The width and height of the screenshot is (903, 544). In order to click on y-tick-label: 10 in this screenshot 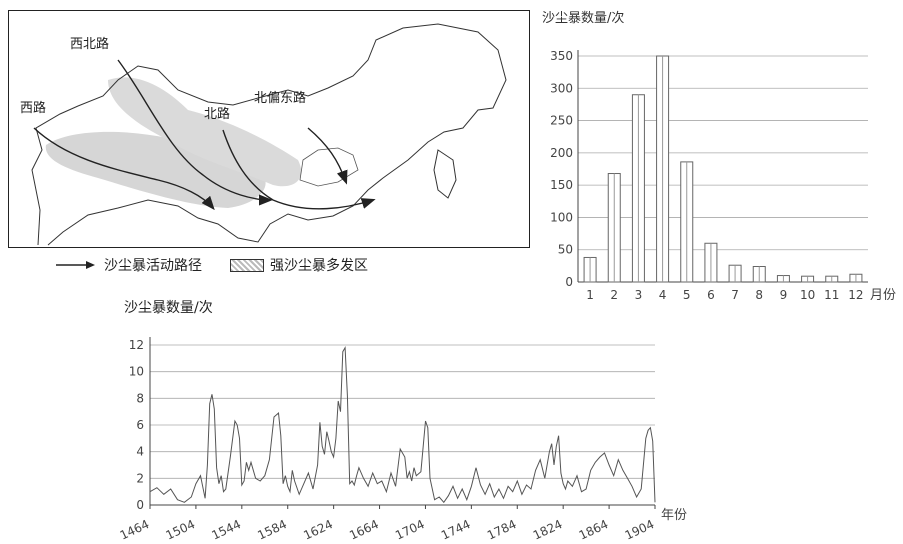, I will do `click(136, 372)`.